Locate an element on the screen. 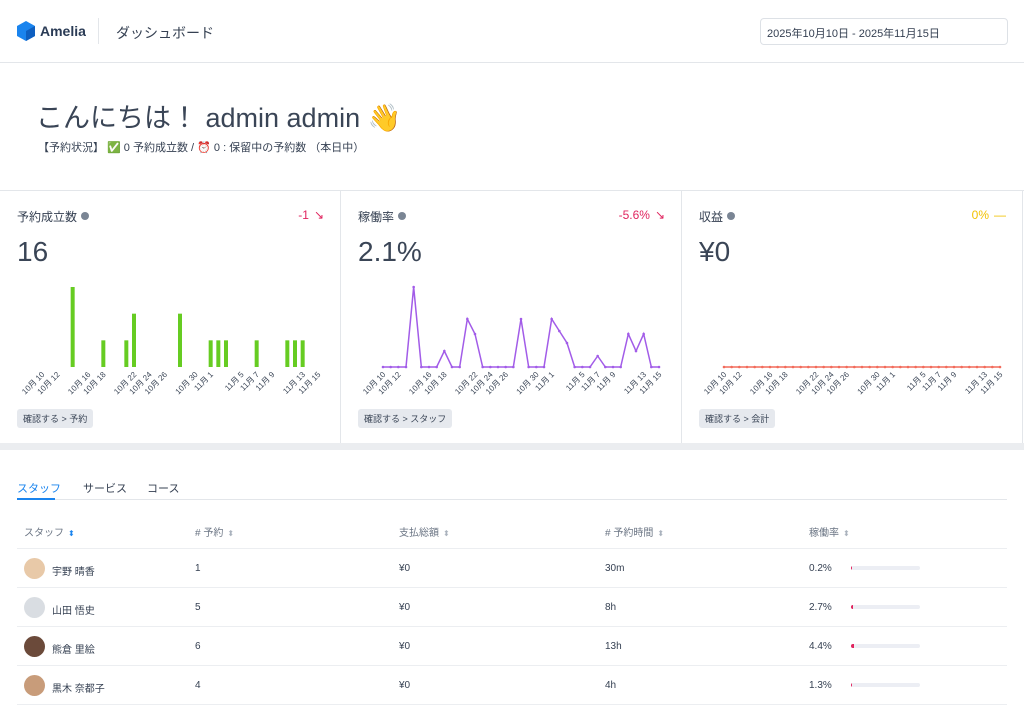 The width and height of the screenshot is (1024, 723). cell: 黒木 奈都子 is located at coordinates (78, 689).